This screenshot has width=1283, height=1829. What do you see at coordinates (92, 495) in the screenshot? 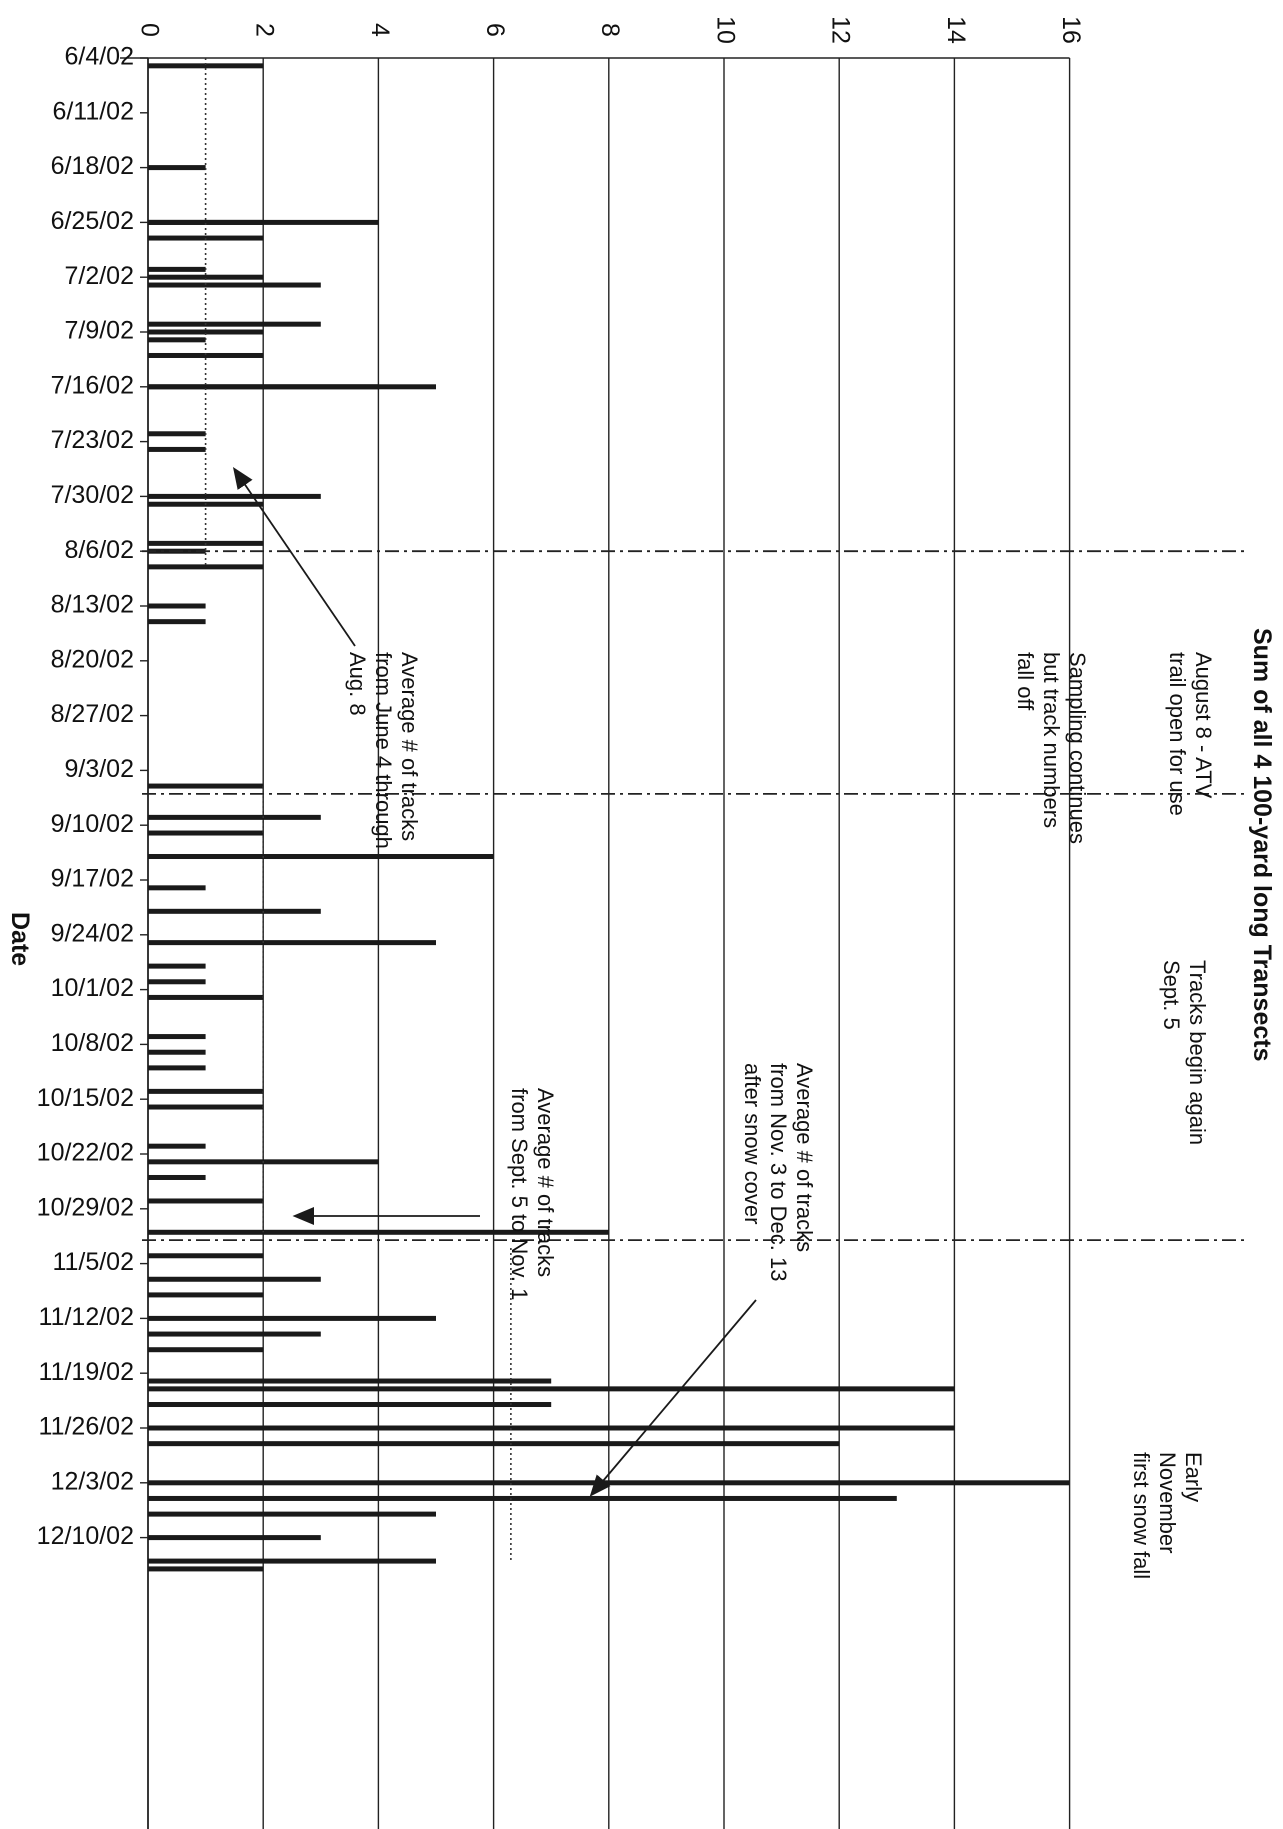
I see `date-label: 7/30/02` at bounding box center [92, 495].